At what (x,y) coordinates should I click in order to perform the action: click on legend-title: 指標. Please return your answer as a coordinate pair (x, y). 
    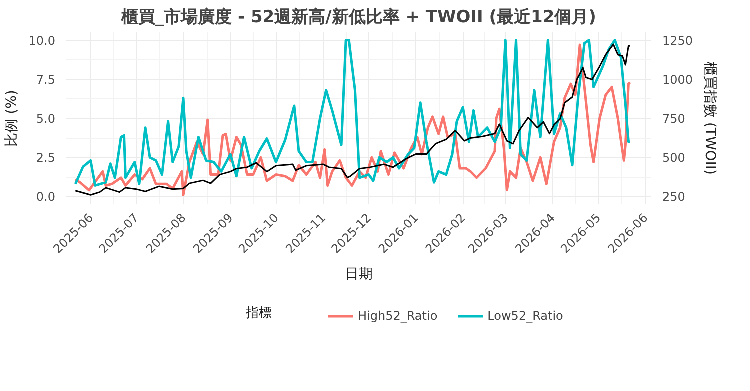
    Looking at the image, I should click on (258, 314).